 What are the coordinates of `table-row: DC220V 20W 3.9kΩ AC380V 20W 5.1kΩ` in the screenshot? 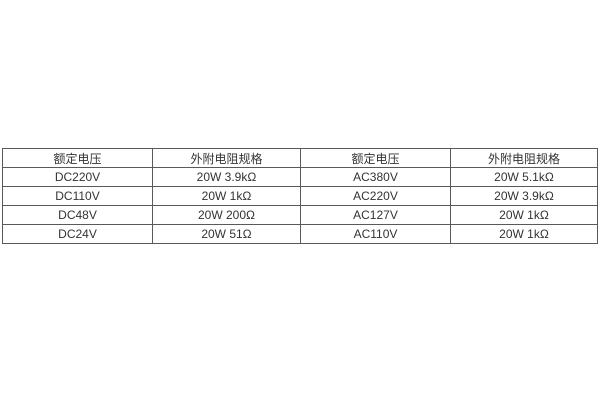 It's located at (300, 177).